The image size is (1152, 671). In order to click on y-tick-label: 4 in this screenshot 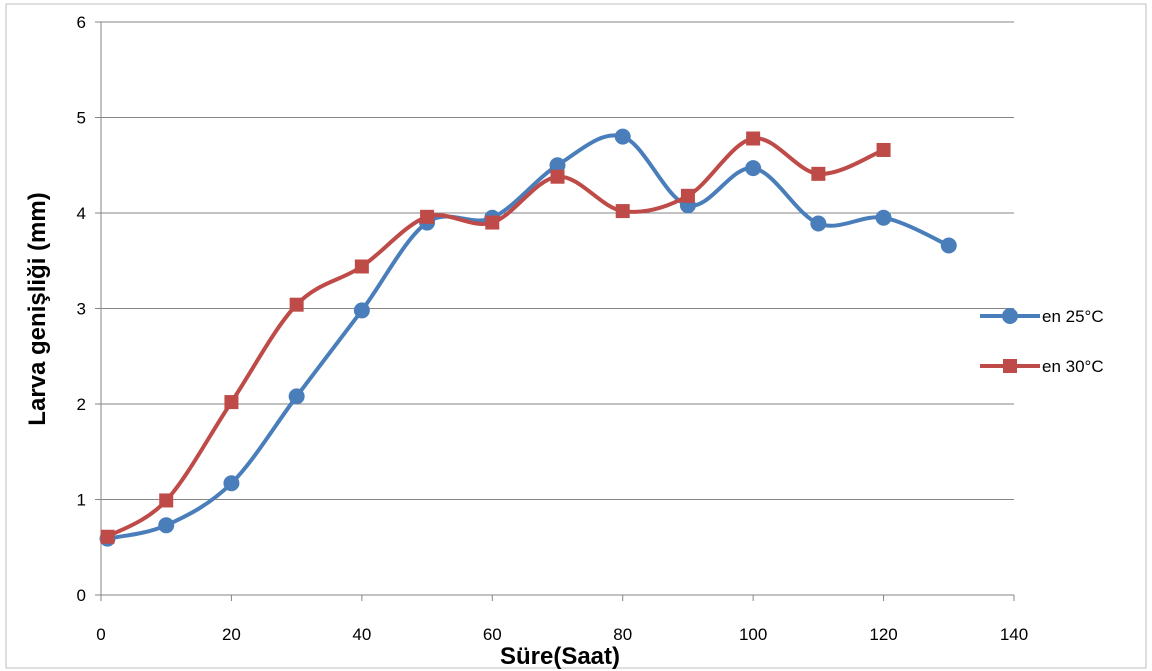, I will do `click(81, 213)`.